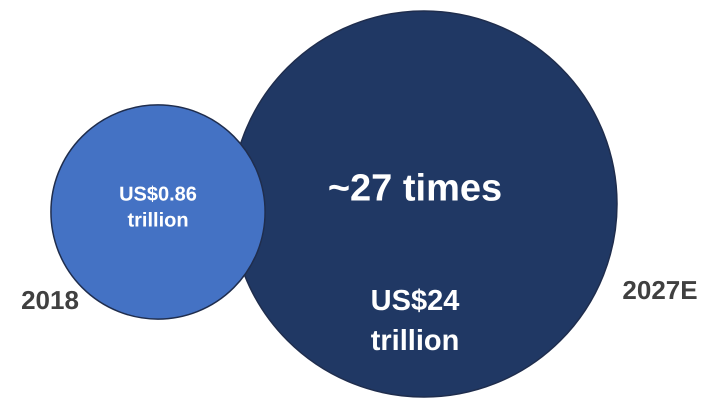  I want to click on data-label: US$24 trillion, so click(415, 321).